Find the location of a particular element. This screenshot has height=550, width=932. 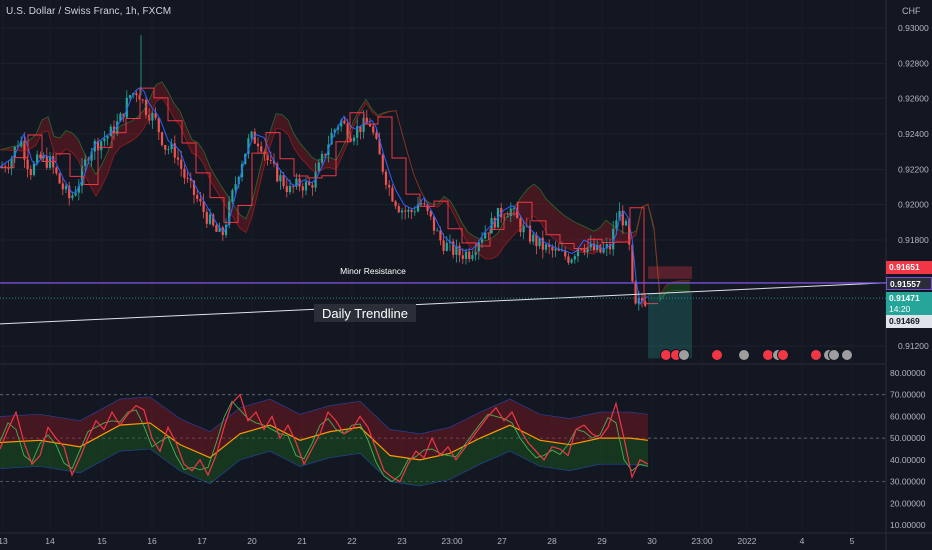

price-tick-label: 0.92600 is located at coordinates (913, 99).